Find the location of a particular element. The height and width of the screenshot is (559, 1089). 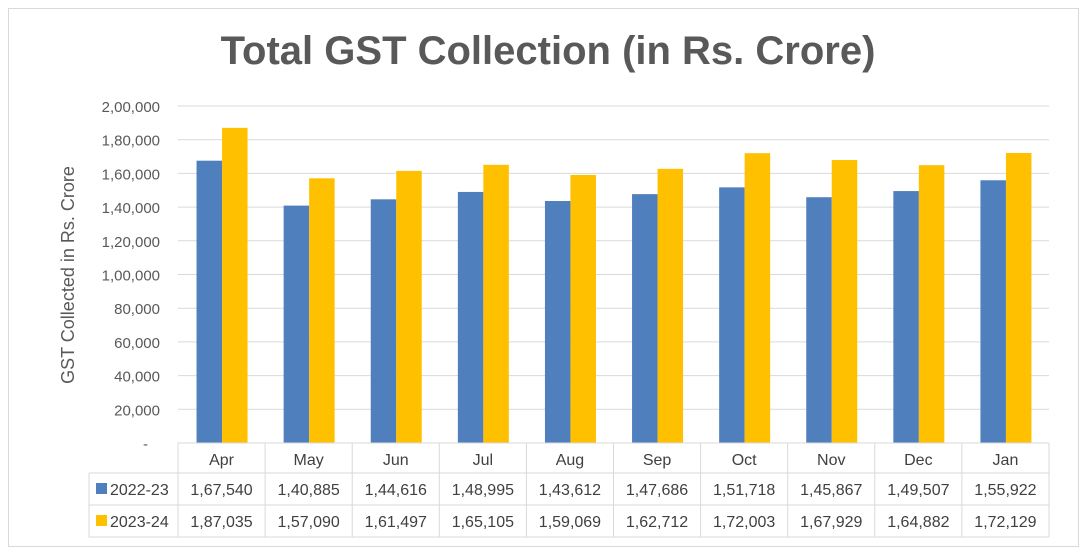

data-label: 1,67,929 is located at coordinates (831, 522).